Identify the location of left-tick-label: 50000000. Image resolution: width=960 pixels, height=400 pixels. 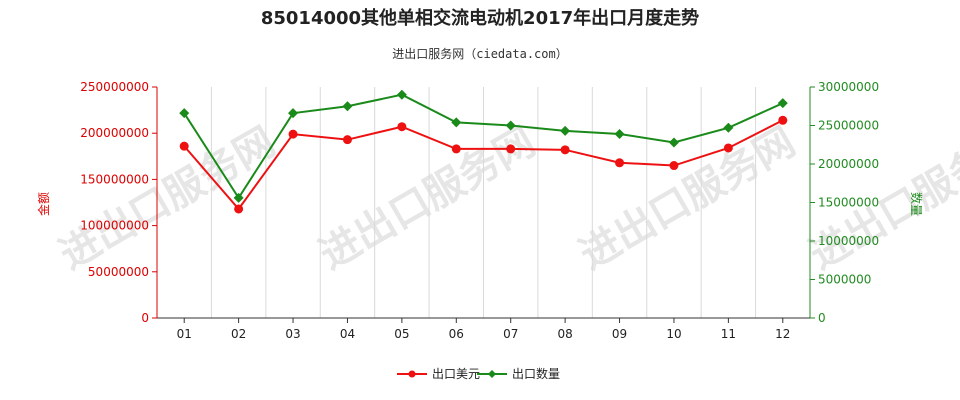
(118, 272).